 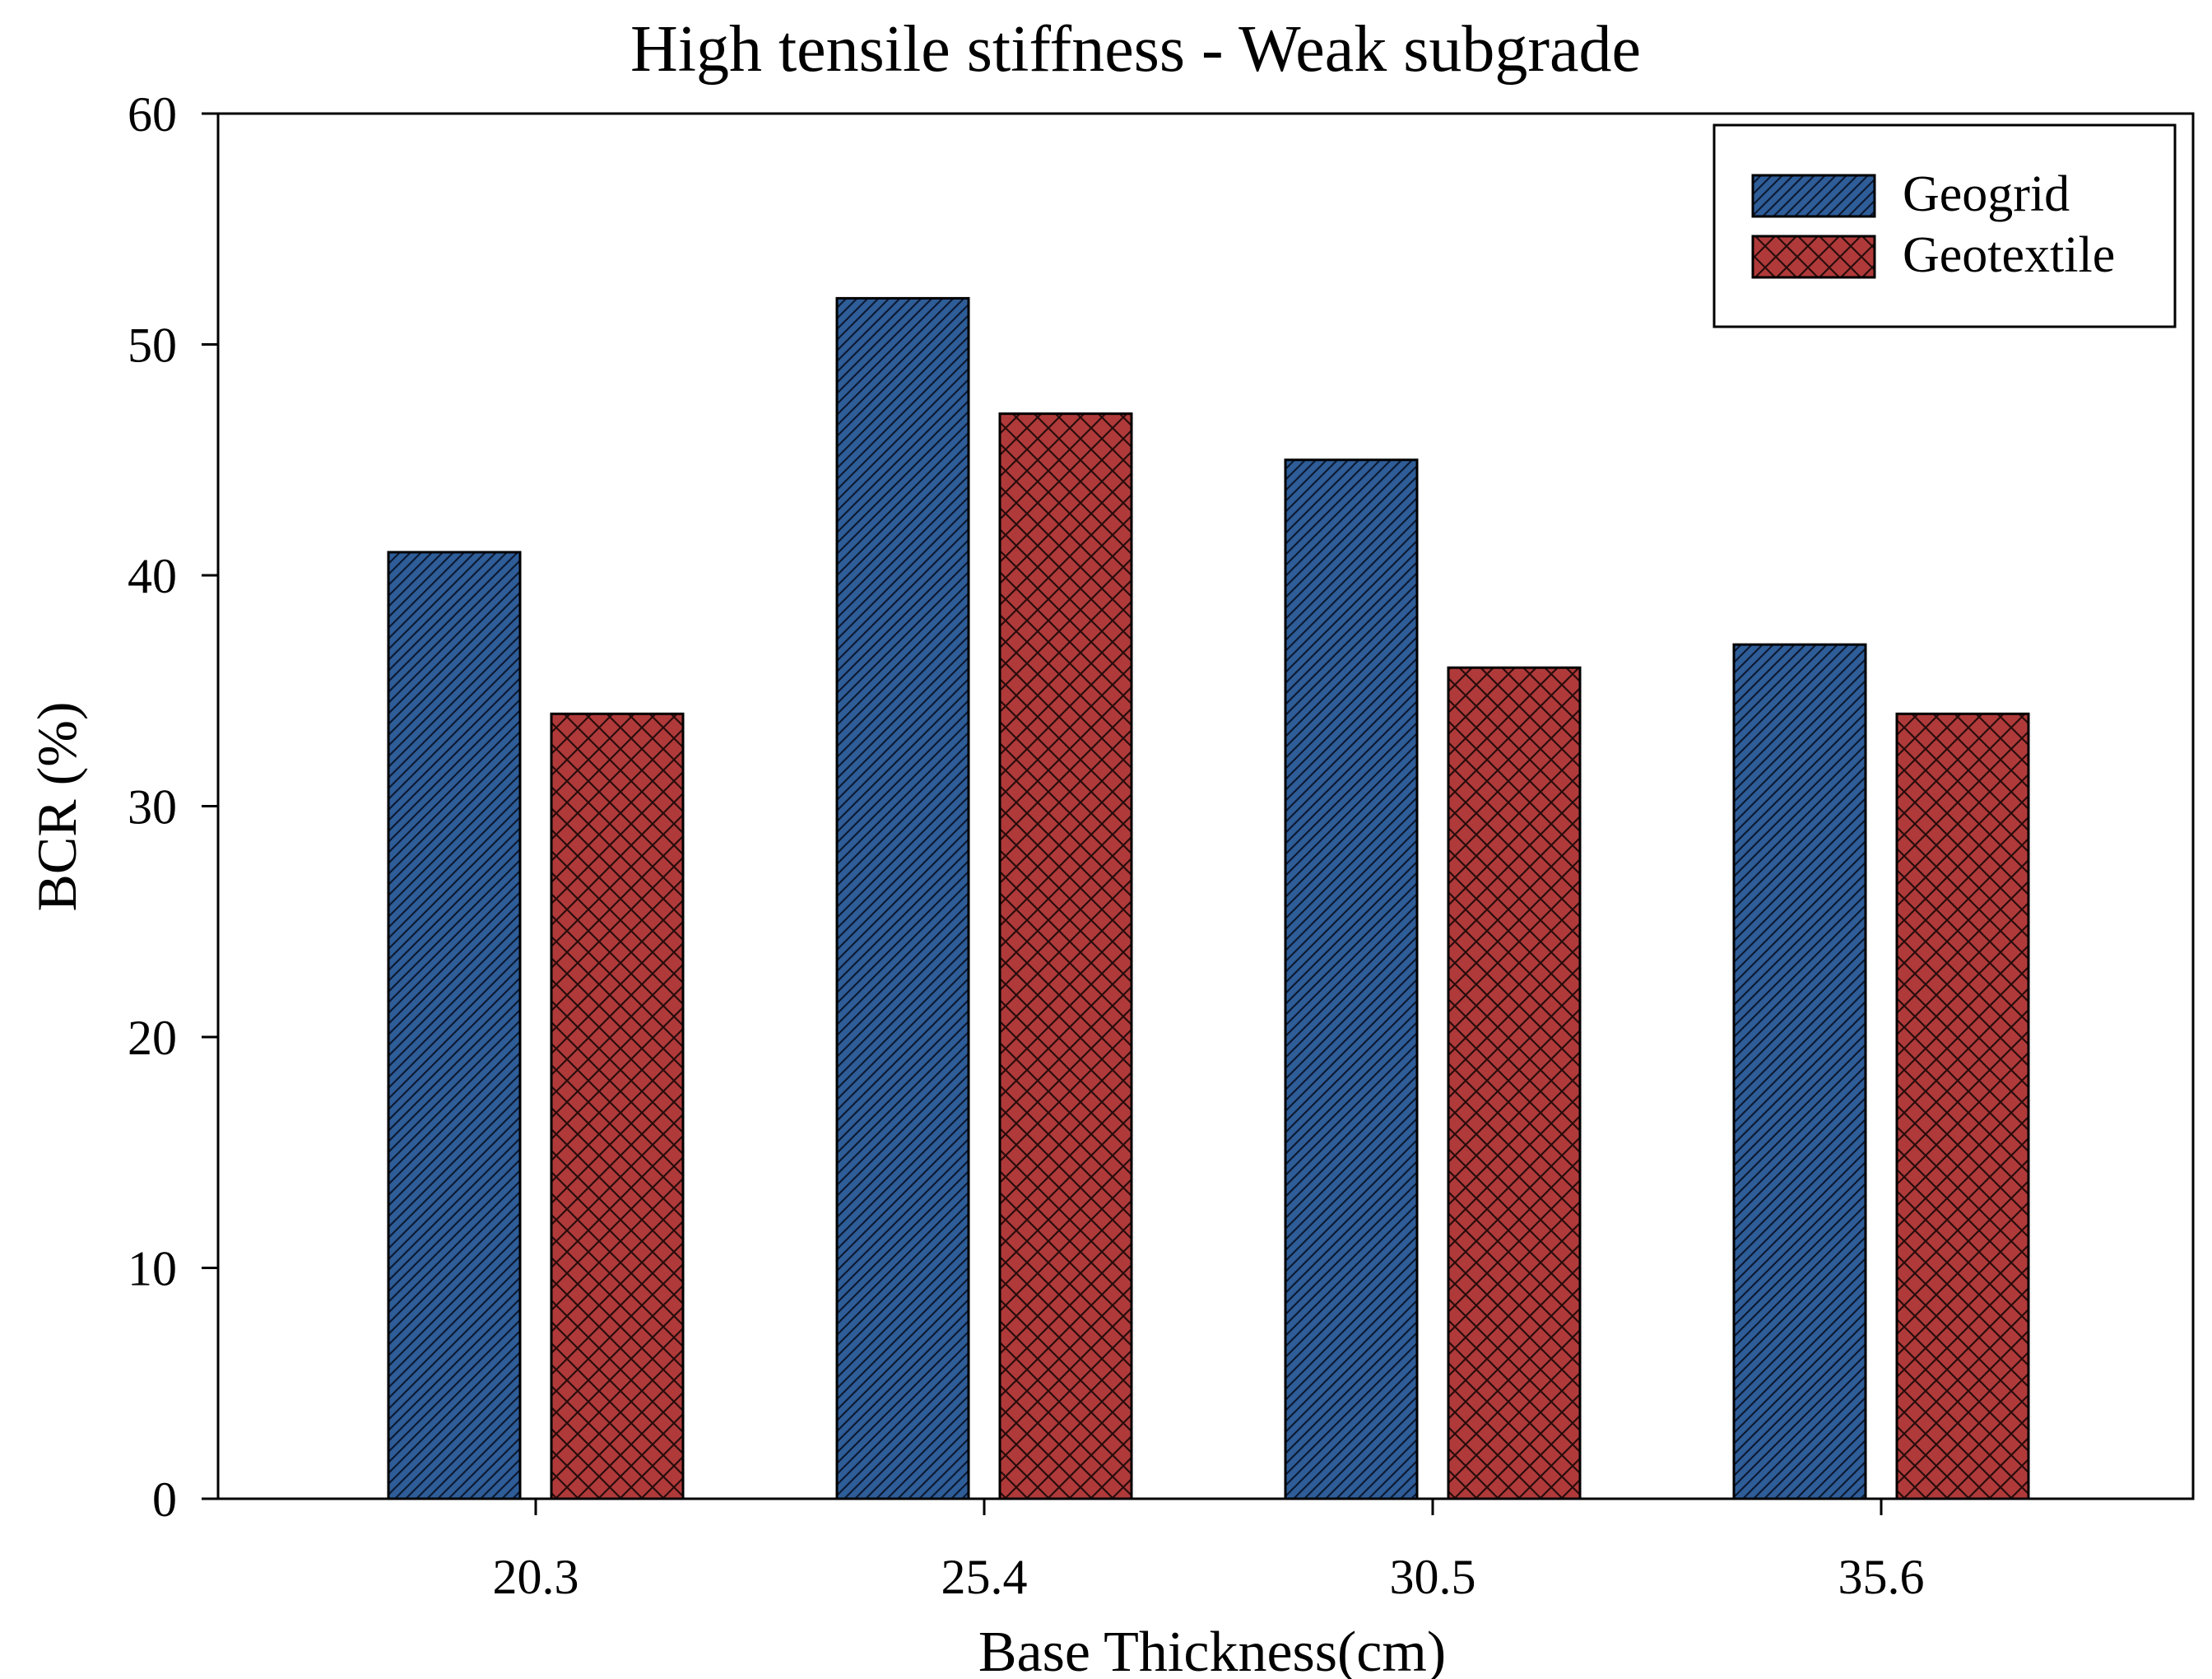 What do you see at coordinates (152, 1038) in the screenshot?
I see `y-tick-label: 20` at bounding box center [152, 1038].